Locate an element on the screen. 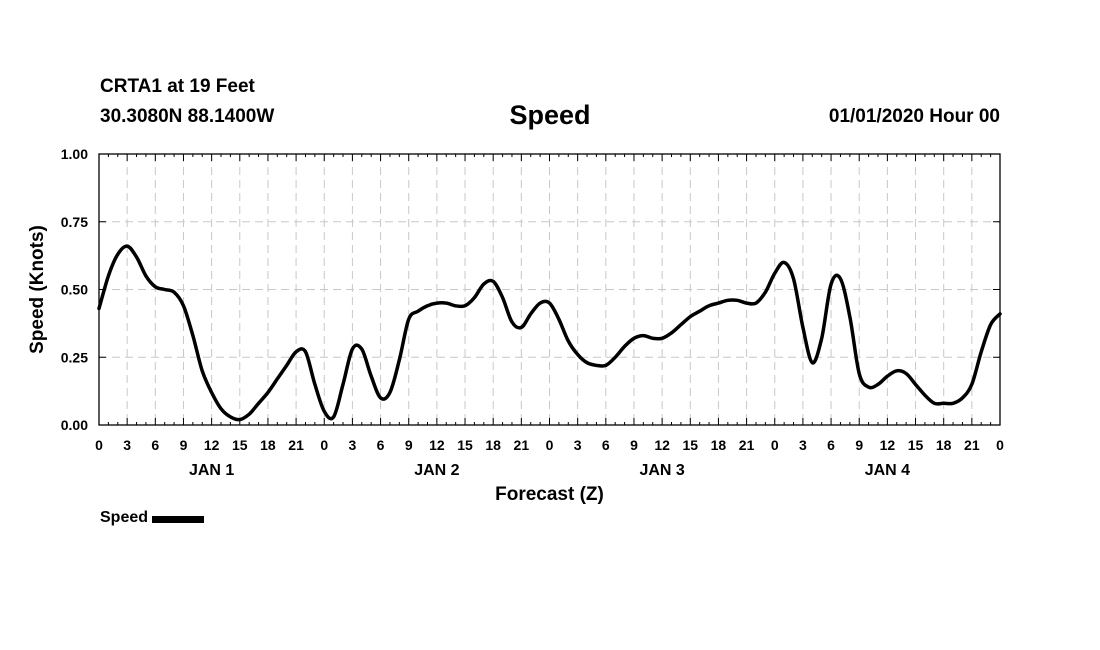  day-label: JAN 4 is located at coordinates (887, 470).